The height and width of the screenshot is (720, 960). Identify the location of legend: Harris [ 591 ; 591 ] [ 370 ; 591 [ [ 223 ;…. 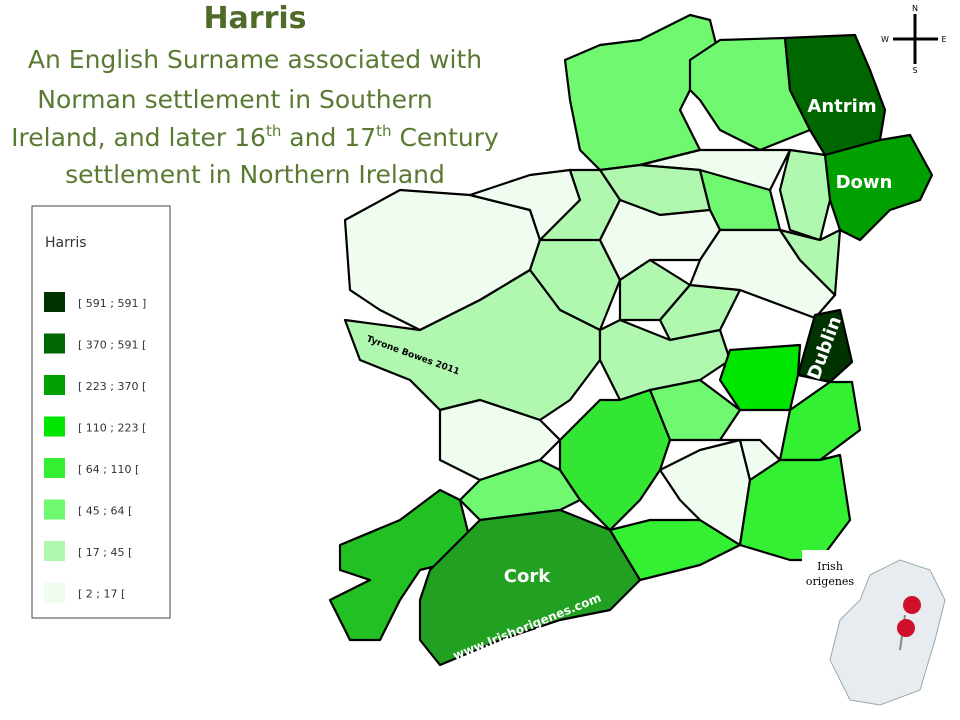
(101, 412).